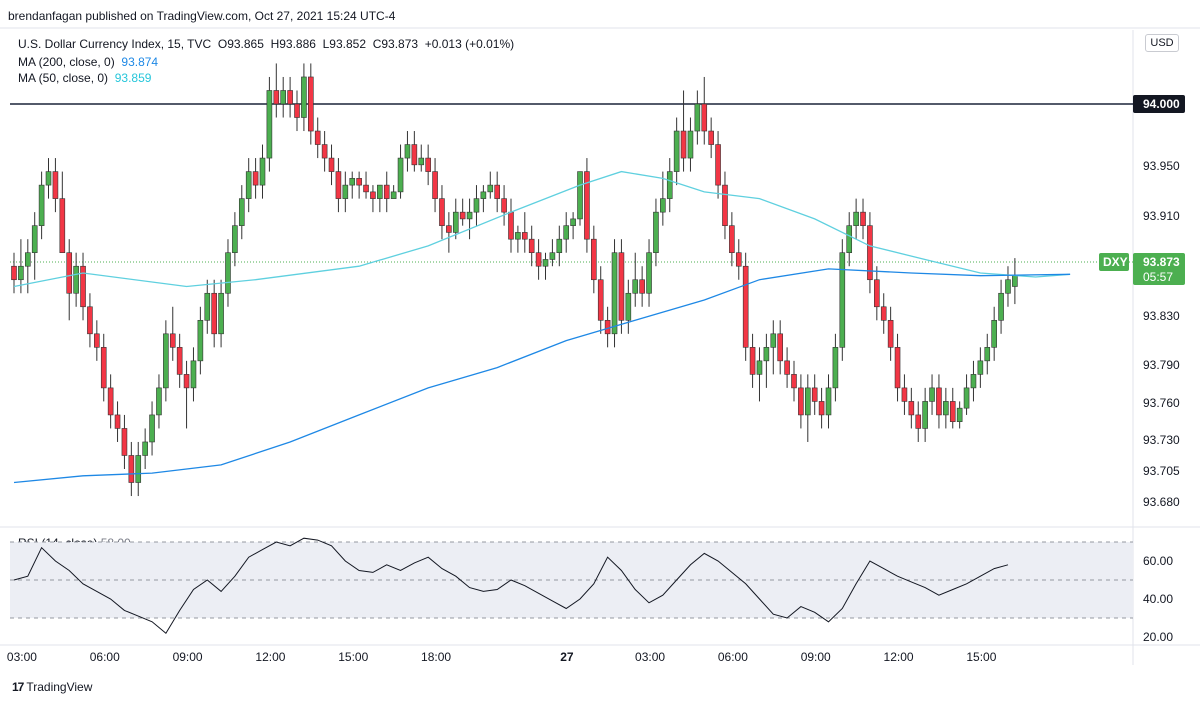 The image size is (1200, 705). I want to click on last-price-tag, so click(1159, 269).